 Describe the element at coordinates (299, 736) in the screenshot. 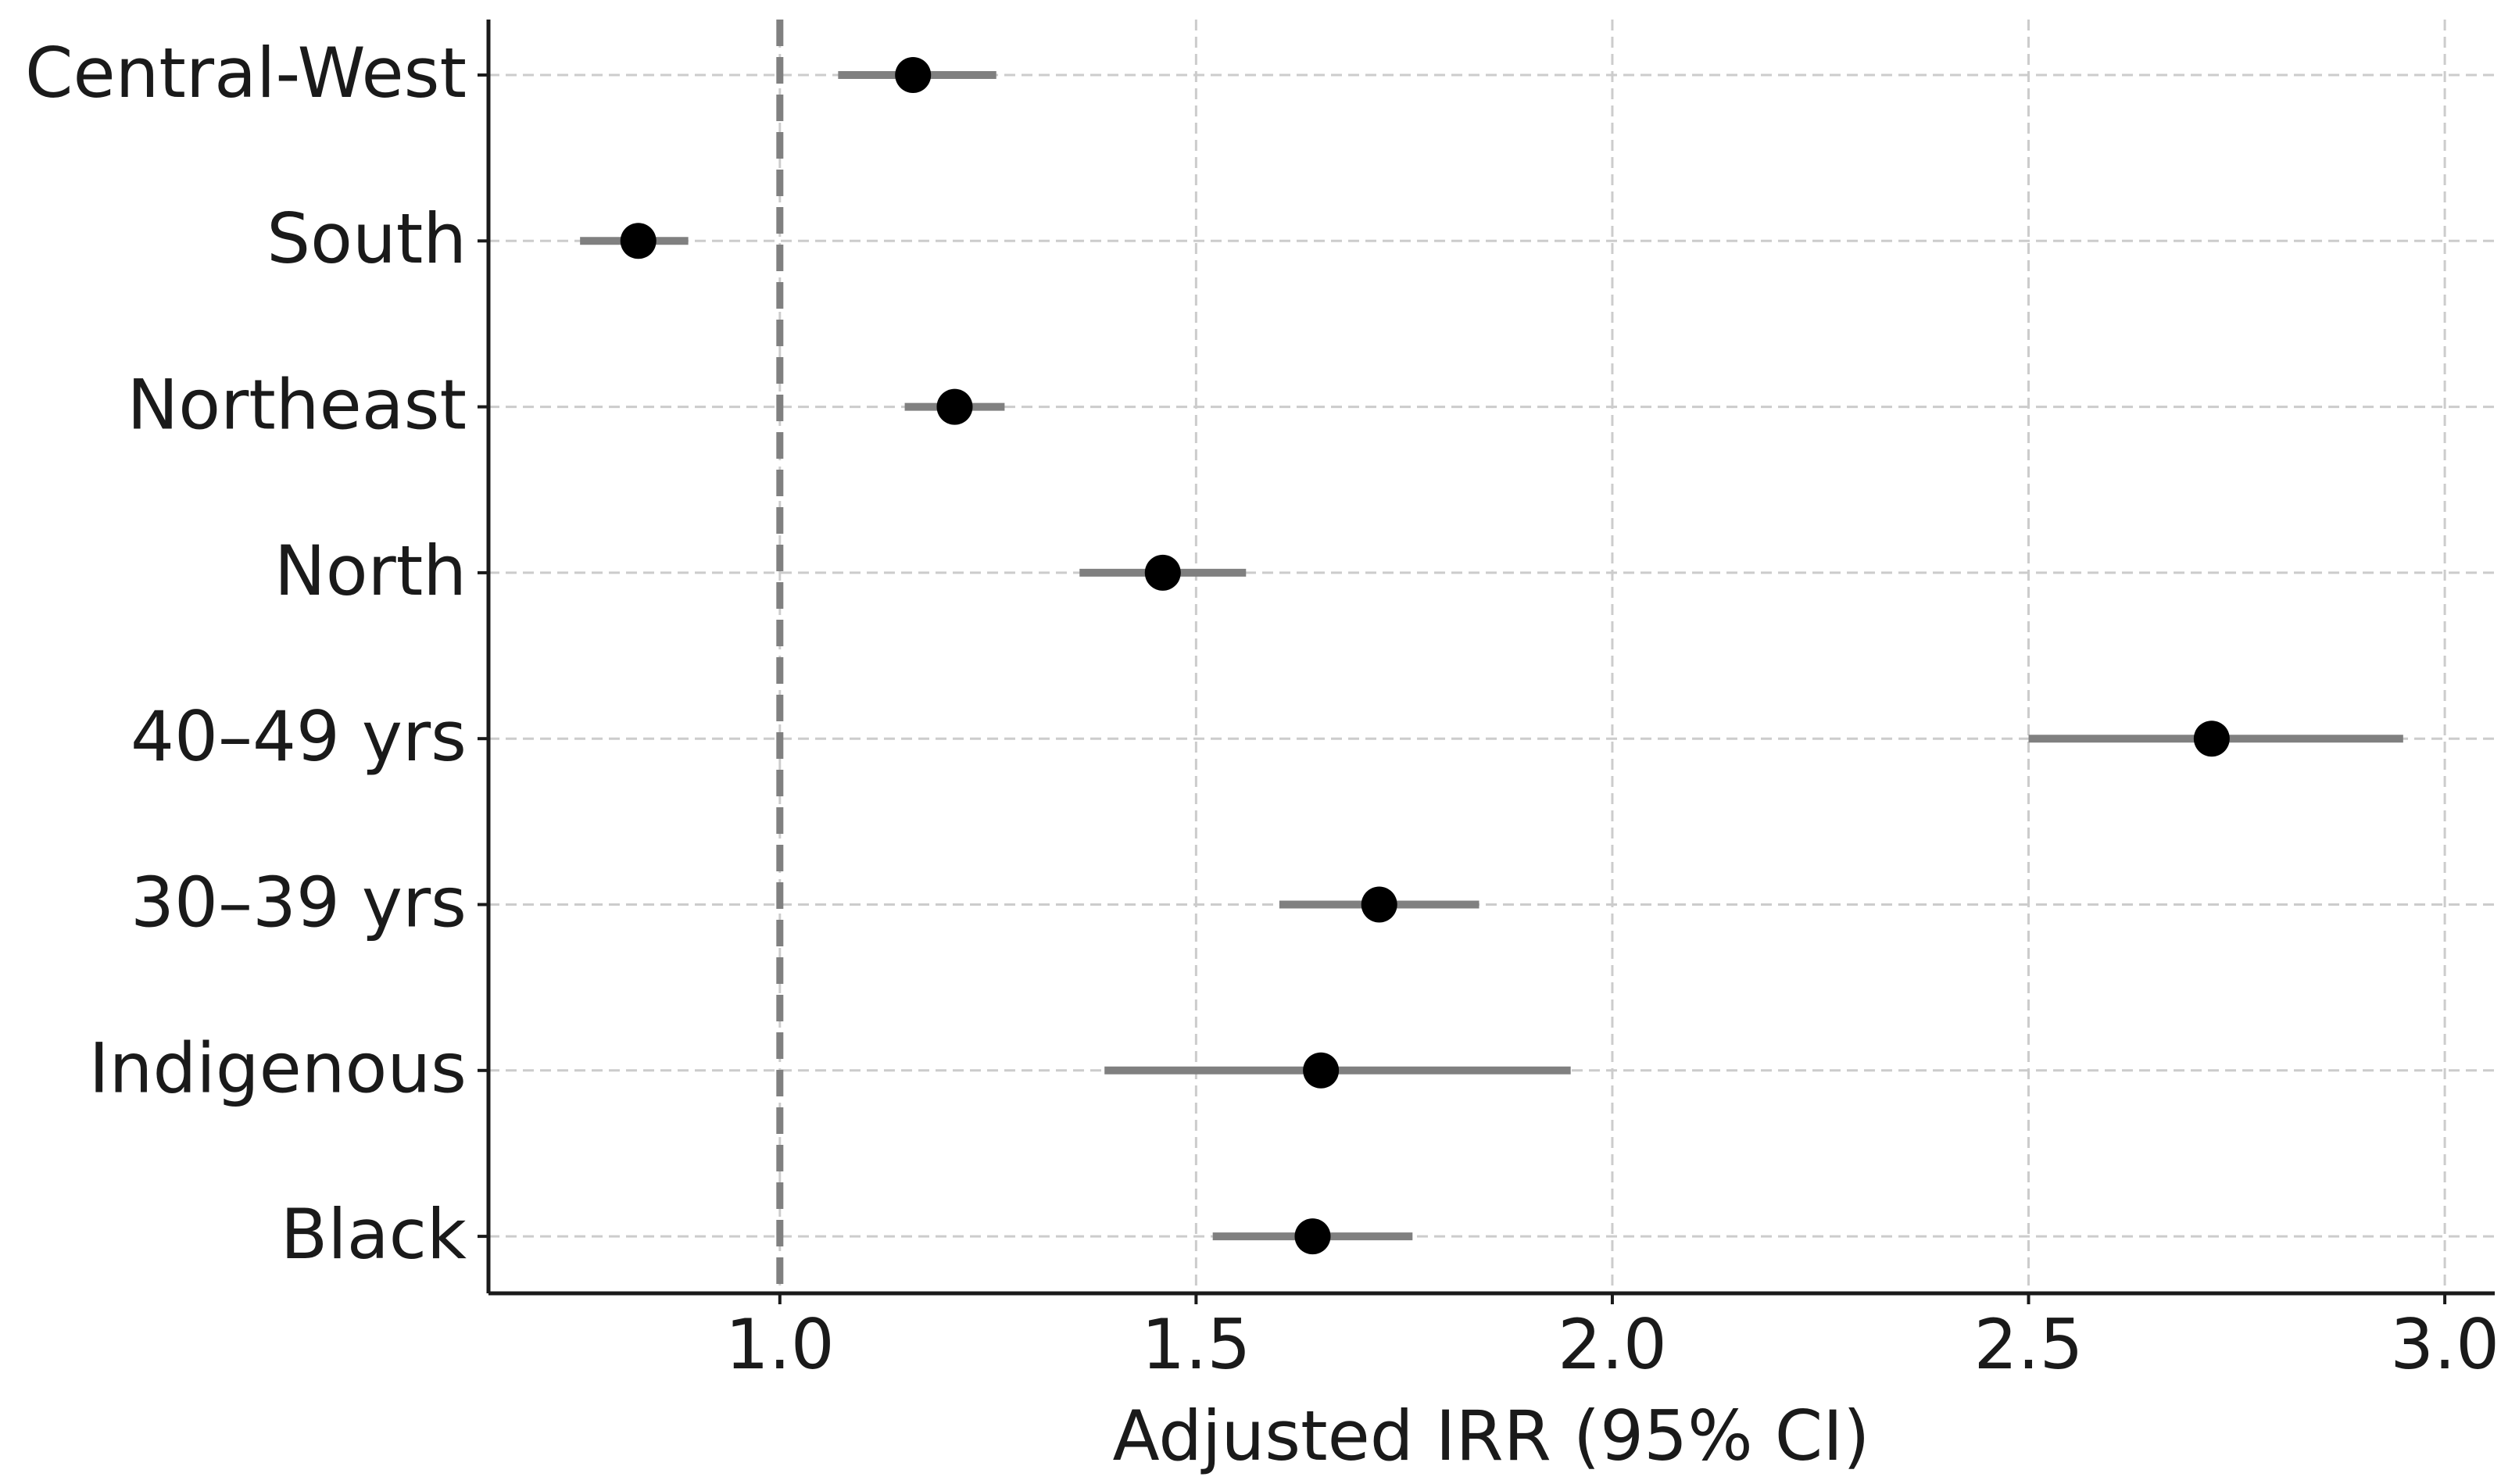

I see `y-tick-label: 40–49 yrs` at that location.